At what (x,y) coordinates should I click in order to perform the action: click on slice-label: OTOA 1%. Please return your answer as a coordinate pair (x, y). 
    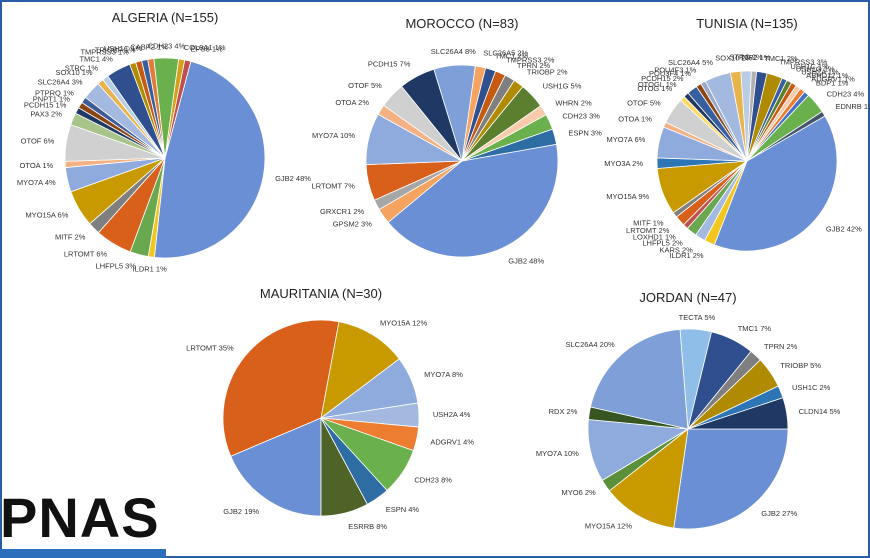
    Looking at the image, I should click on (37, 165).